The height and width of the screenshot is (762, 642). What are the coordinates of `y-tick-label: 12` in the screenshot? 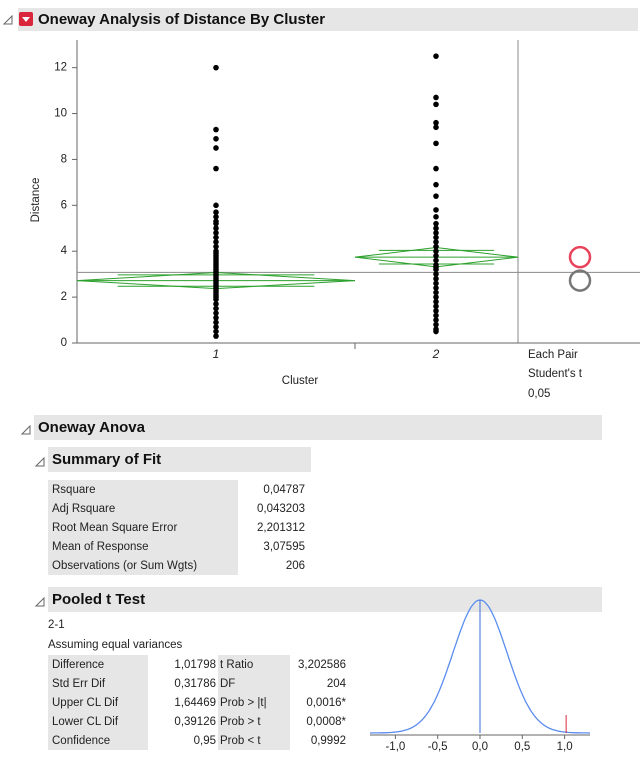 It's located at (60, 68).